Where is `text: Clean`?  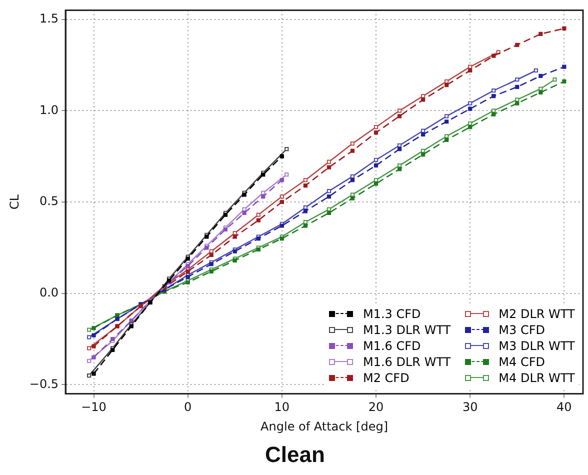
text: Clean is located at coordinates (295, 454).